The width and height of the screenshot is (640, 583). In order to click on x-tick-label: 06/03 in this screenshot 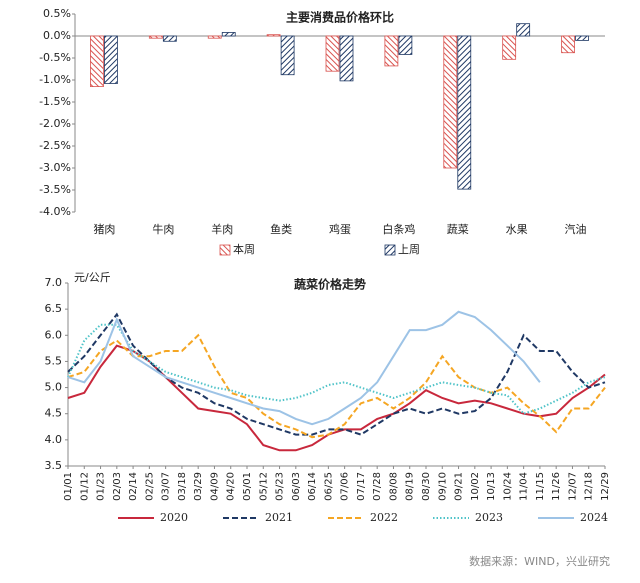, I will do `click(296, 486)`.